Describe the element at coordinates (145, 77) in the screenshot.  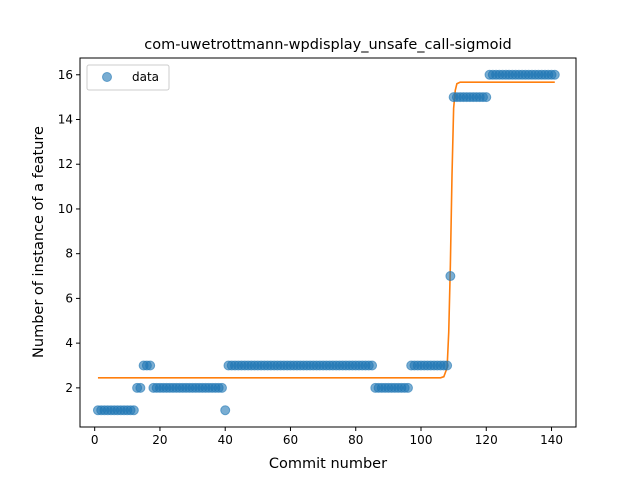
I see `legend-label-data: data` at that location.